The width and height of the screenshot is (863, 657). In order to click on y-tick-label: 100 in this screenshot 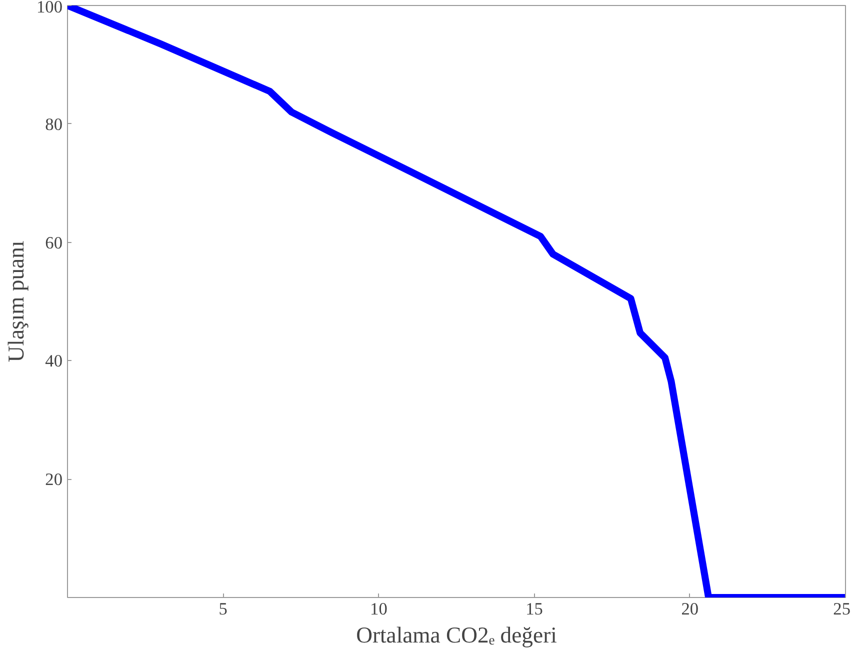, I will do `click(49, 8)`.